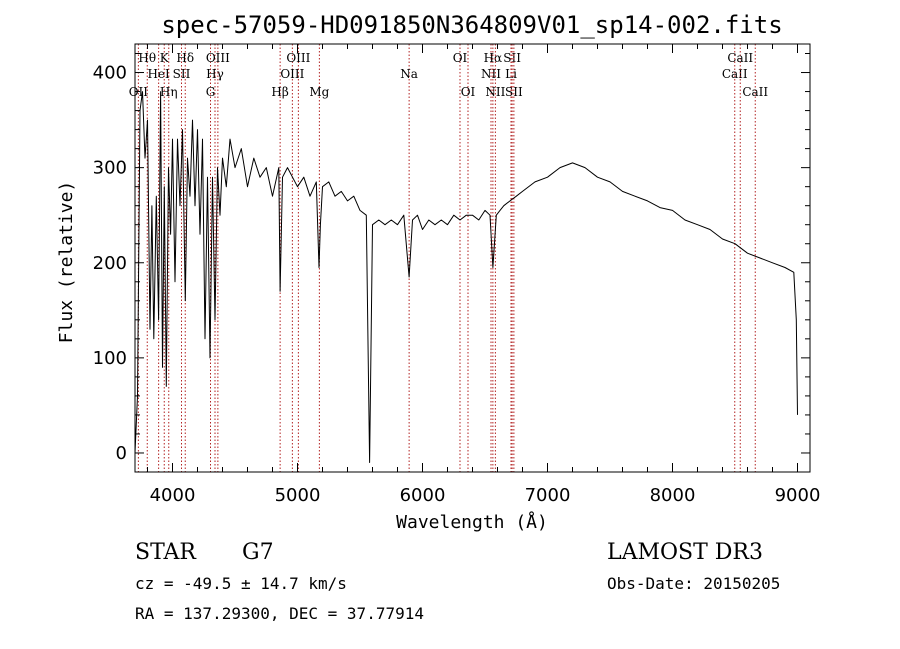 The height and width of the screenshot is (649, 900). Describe the element at coordinates (185, 58) in the screenshot. I see `line-marker-label-6: Hδ` at that location.